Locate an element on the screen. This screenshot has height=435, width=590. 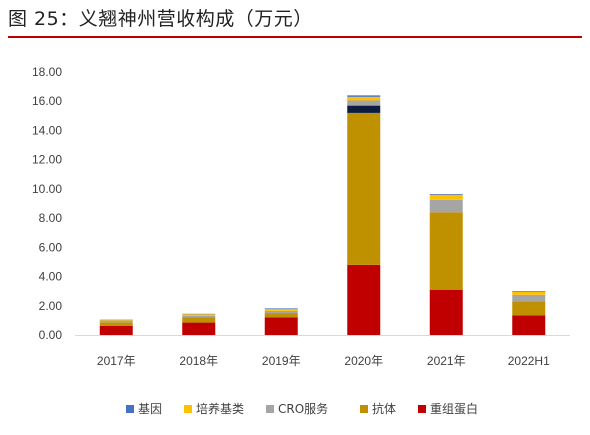
y-tick-label: 10.00 is located at coordinates (47, 189).